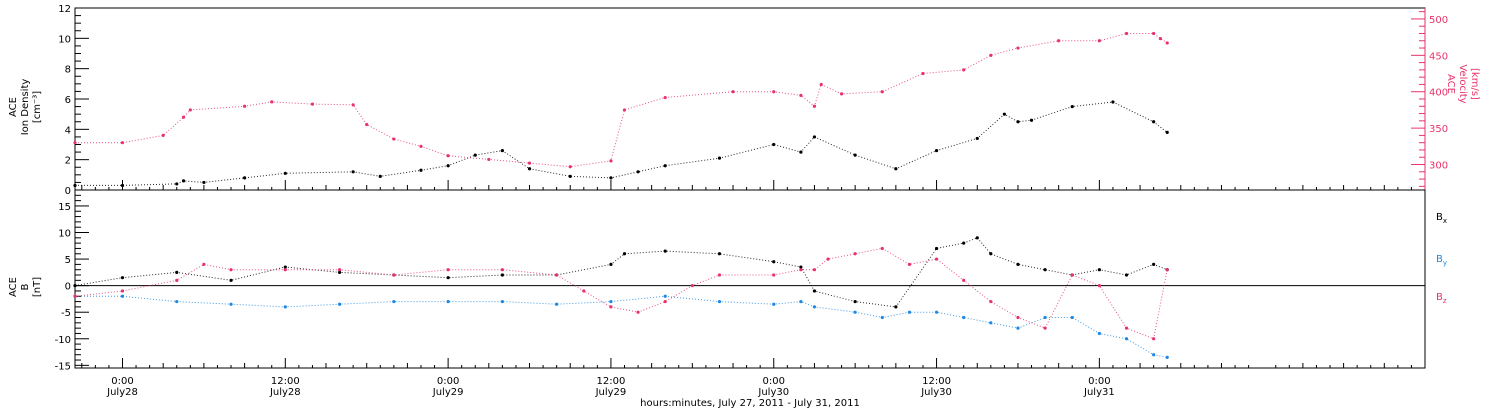  I want to click on top-left-tick-label: 12, so click(64, 9).